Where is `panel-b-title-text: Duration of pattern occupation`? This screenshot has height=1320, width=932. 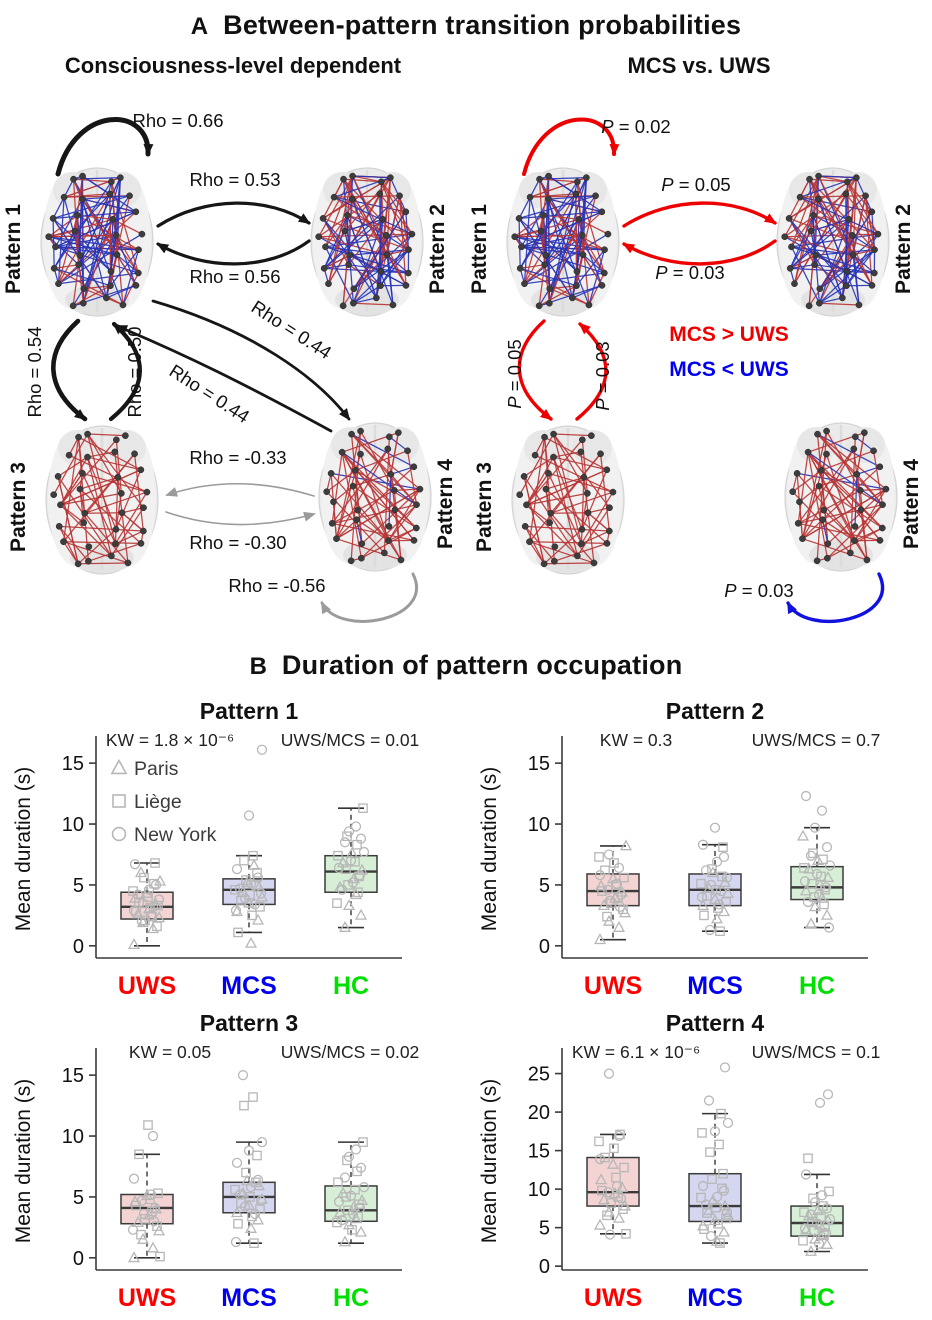
panel-b-title-text: Duration of pattern occupation is located at coordinates (482, 665).